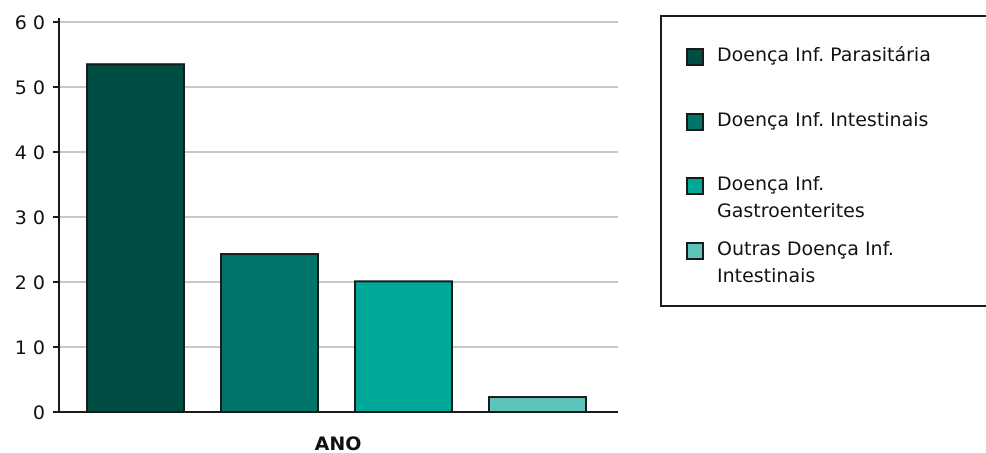 The height and width of the screenshot is (453, 986). What do you see at coordinates (30, 23) in the screenshot?
I see `y-tick-label: 6 0` at bounding box center [30, 23].